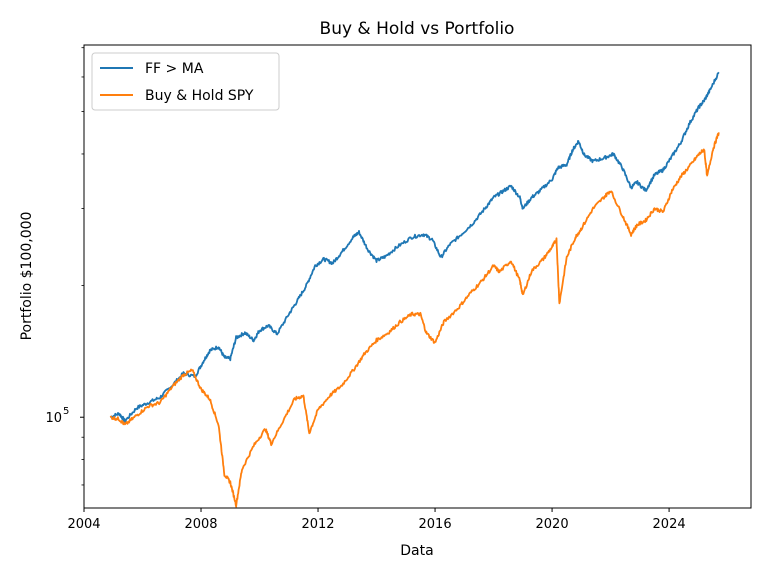 This screenshot has height=576, width=768. I want to click on x-tick-label: 2020, so click(552, 524).